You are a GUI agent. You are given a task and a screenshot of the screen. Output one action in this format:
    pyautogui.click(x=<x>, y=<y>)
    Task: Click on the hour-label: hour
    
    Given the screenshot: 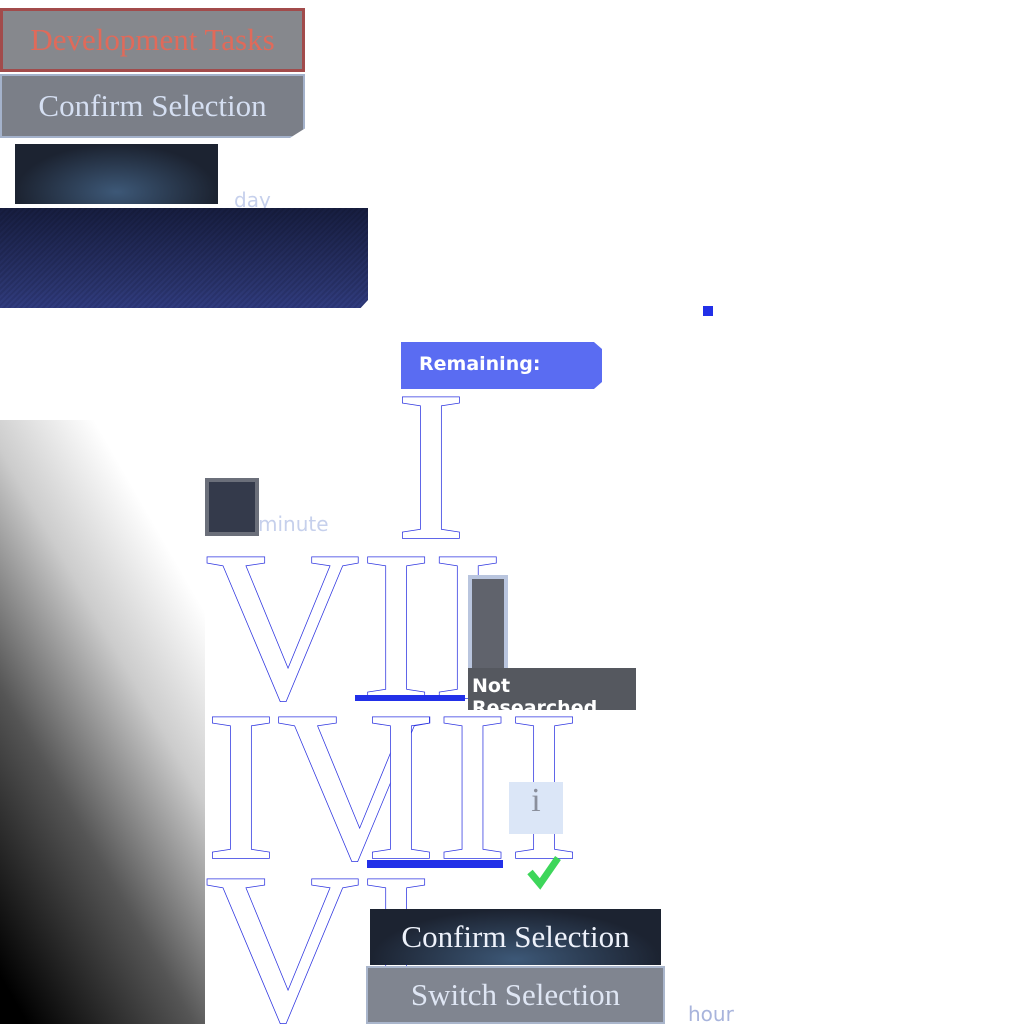 What is the action you would take?
    pyautogui.click(x=711, y=1014)
    